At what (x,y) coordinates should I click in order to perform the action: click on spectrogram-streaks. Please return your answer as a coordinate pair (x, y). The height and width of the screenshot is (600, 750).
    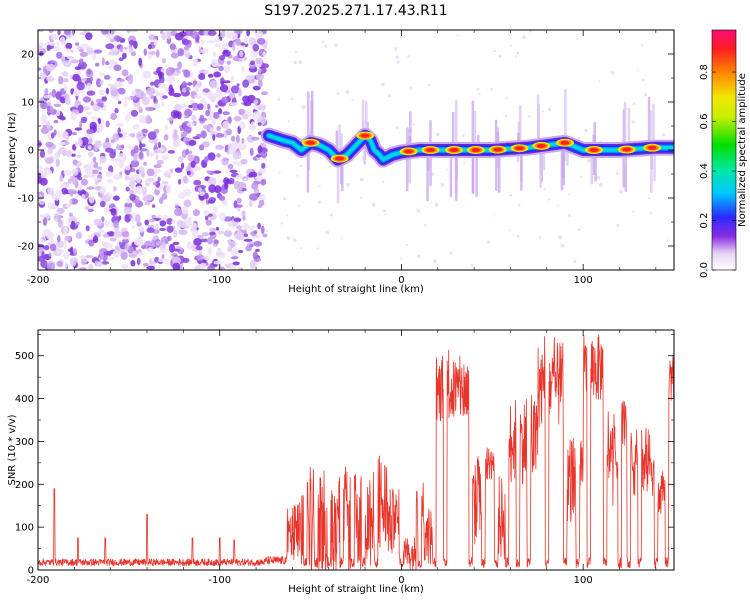
    Looking at the image, I should click on (481, 146).